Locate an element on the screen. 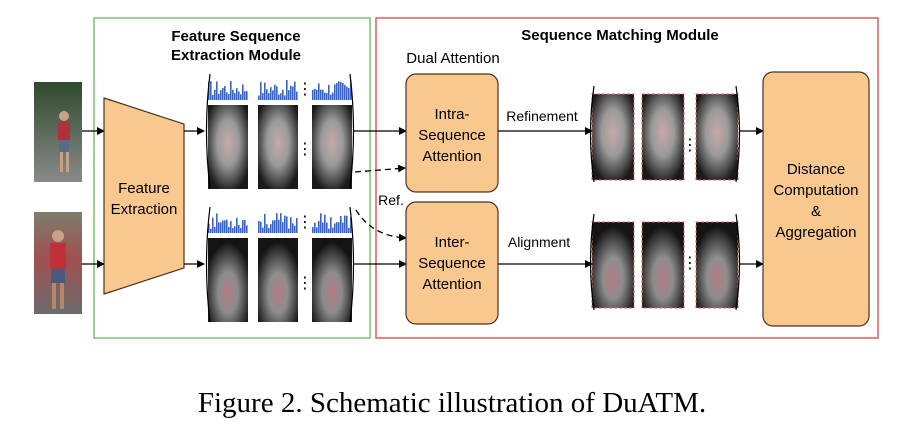 The image size is (905, 428). distance-aggregation-box is located at coordinates (816, 199).